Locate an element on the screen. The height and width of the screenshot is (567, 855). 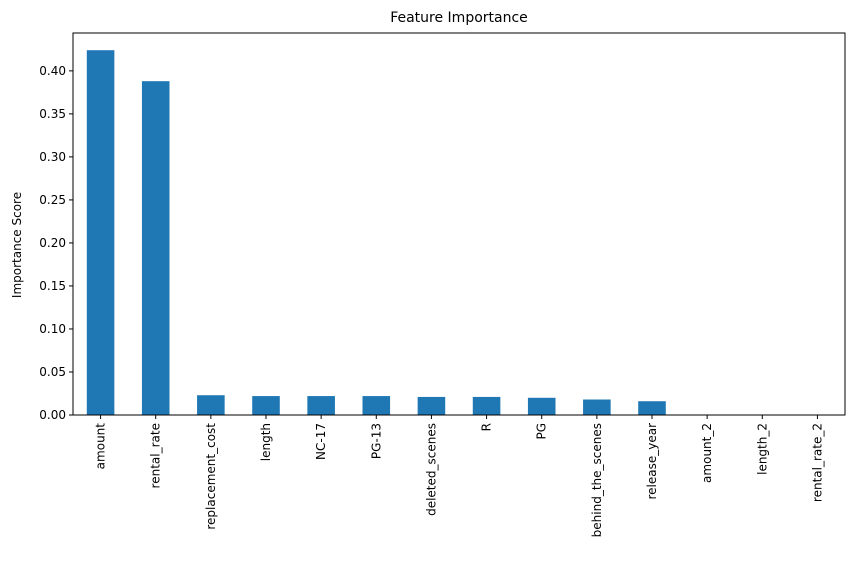
bar-behind_the_scenes is located at coordinates (597, 407).